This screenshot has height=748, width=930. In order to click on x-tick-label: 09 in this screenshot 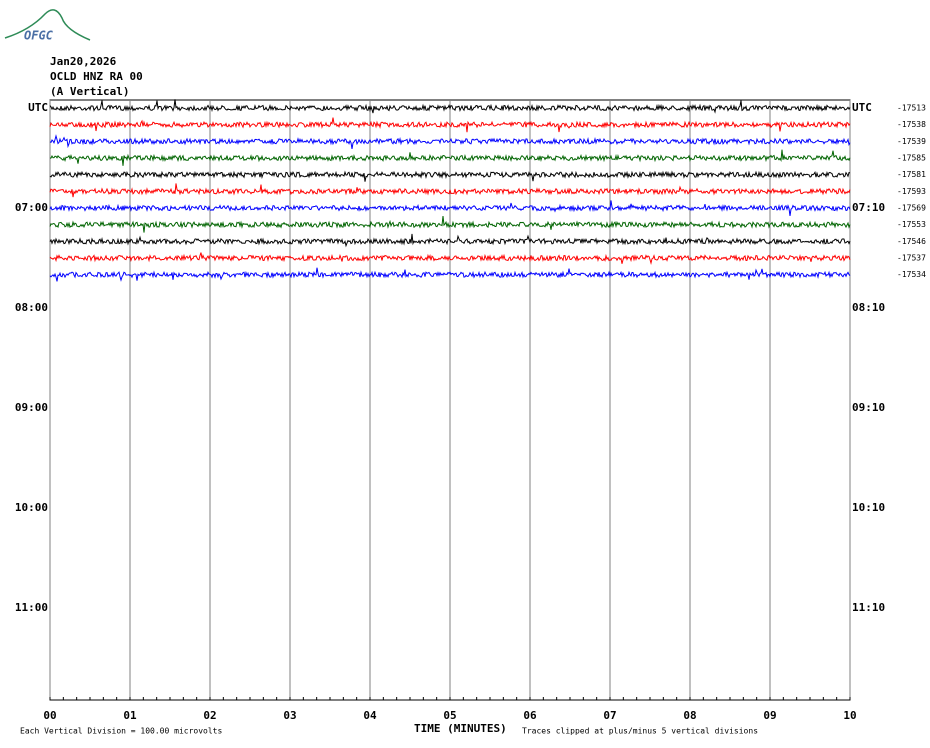, I will do `click(769, 715)`.